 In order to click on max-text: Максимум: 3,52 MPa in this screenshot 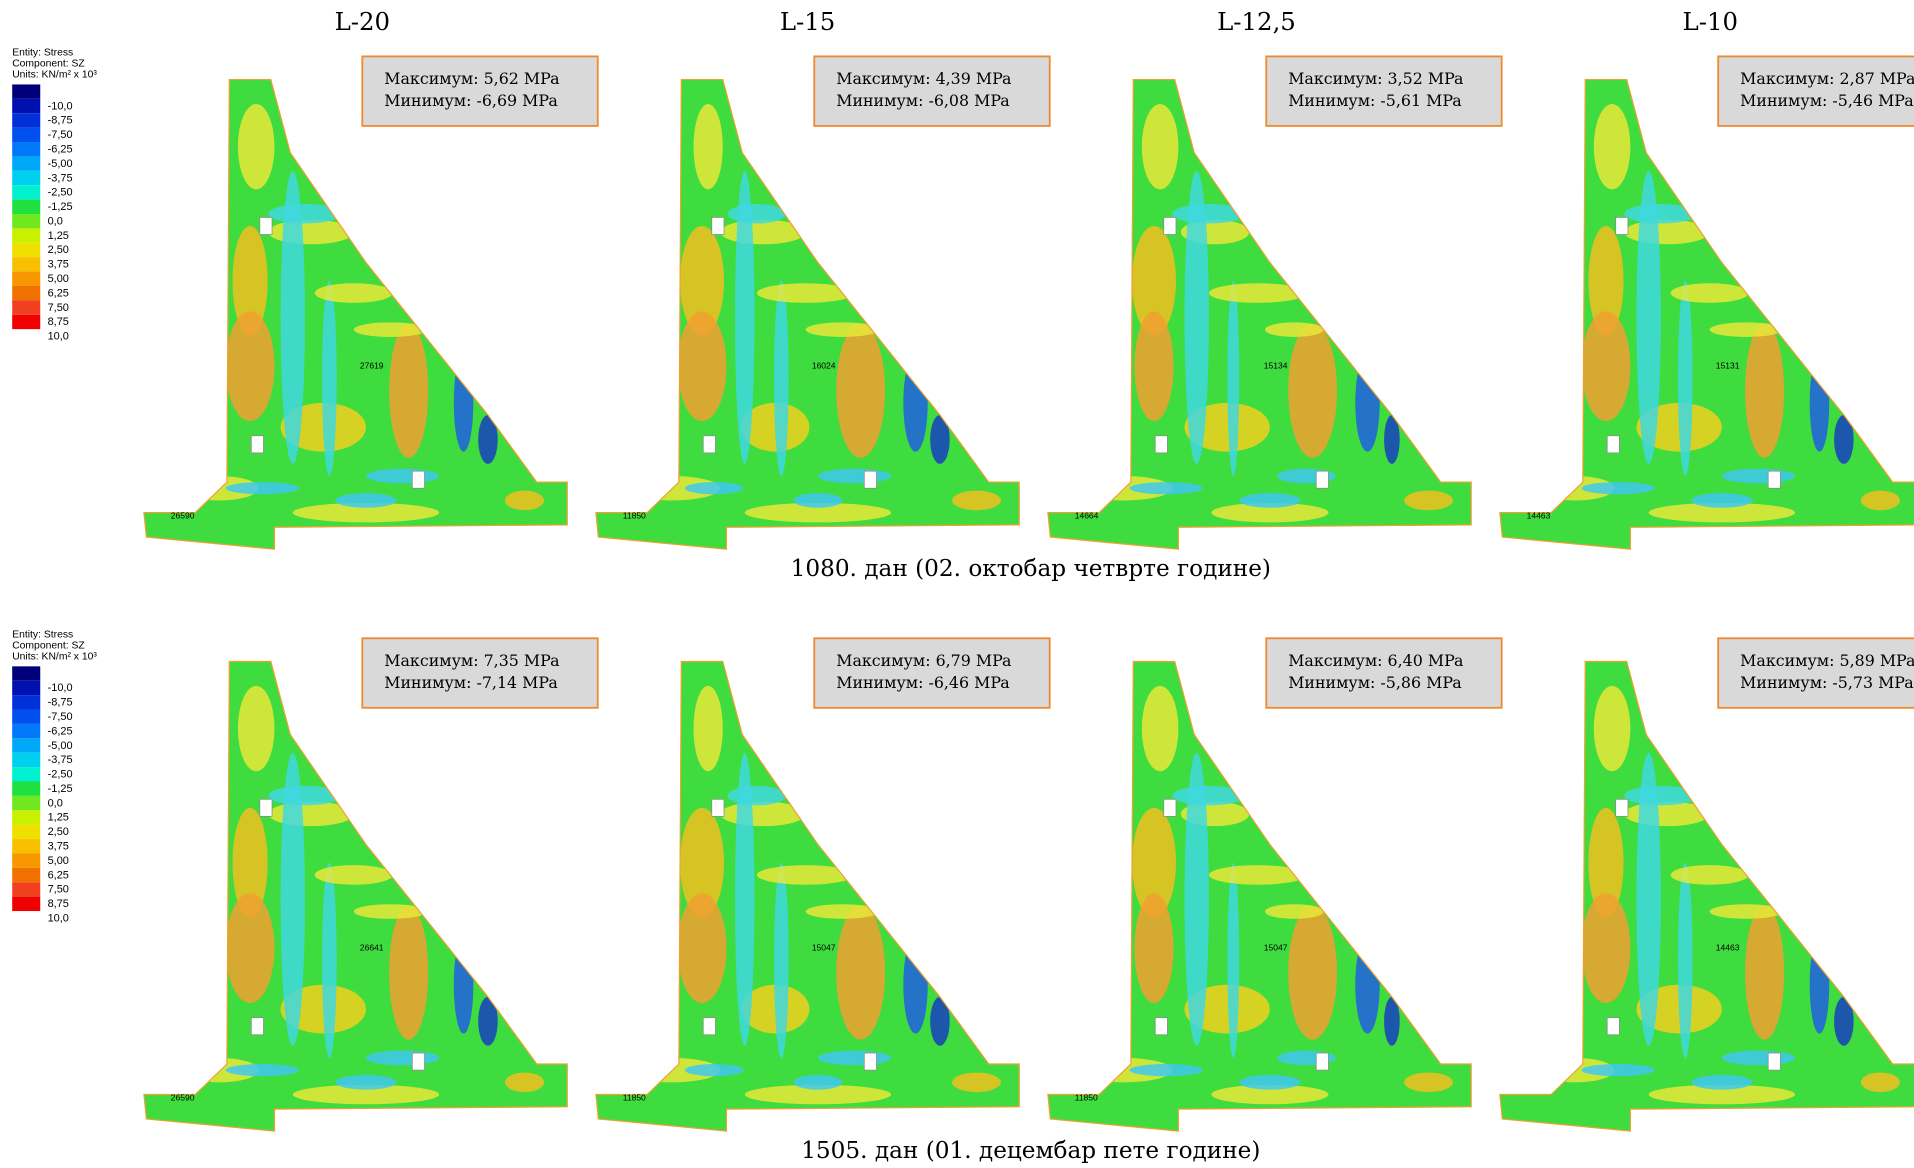, I will do `click(1375, 78)`.